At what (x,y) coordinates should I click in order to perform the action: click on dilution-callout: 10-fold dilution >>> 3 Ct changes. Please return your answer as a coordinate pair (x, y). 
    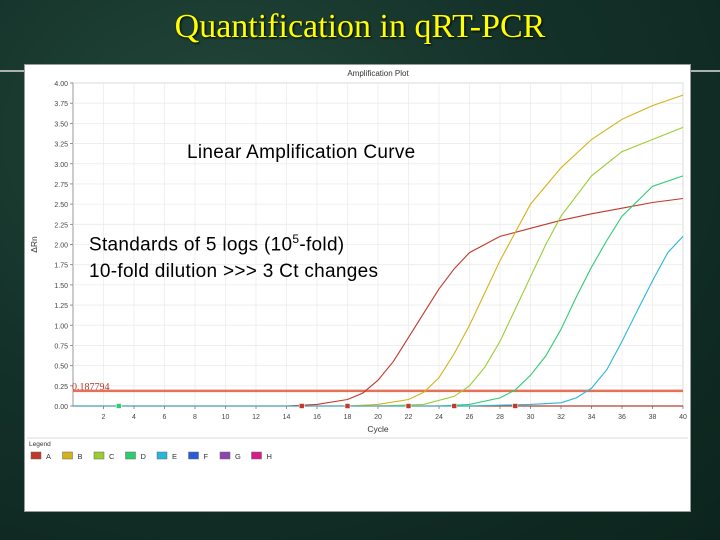
    Looking at the image, I should click on (233, 272).